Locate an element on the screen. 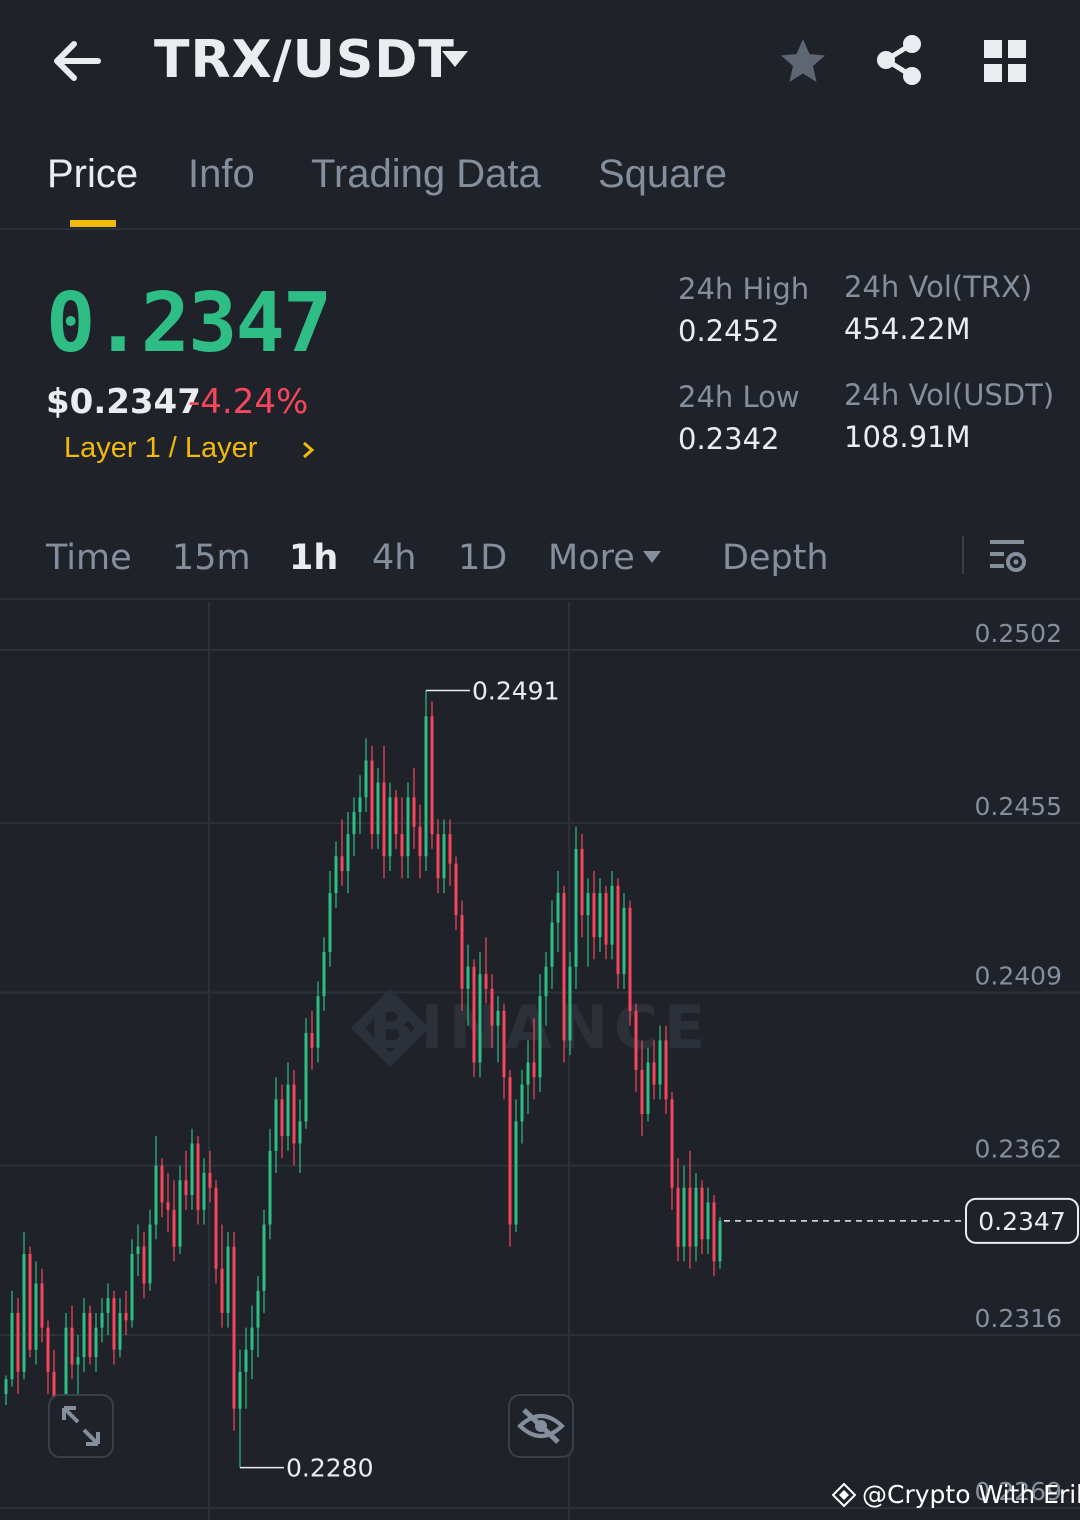 This screenshot has height=1520, width=1080. high-value: 0.2452 is located at coordinates (729, 331).